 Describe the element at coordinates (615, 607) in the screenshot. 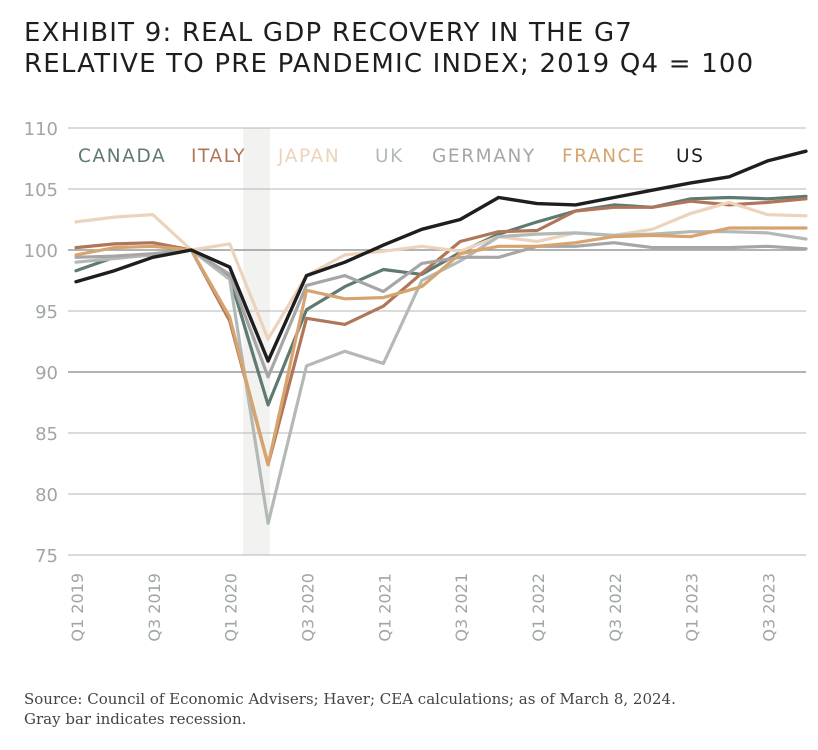

I see `x-tick-label: Q3 2022` at that location.